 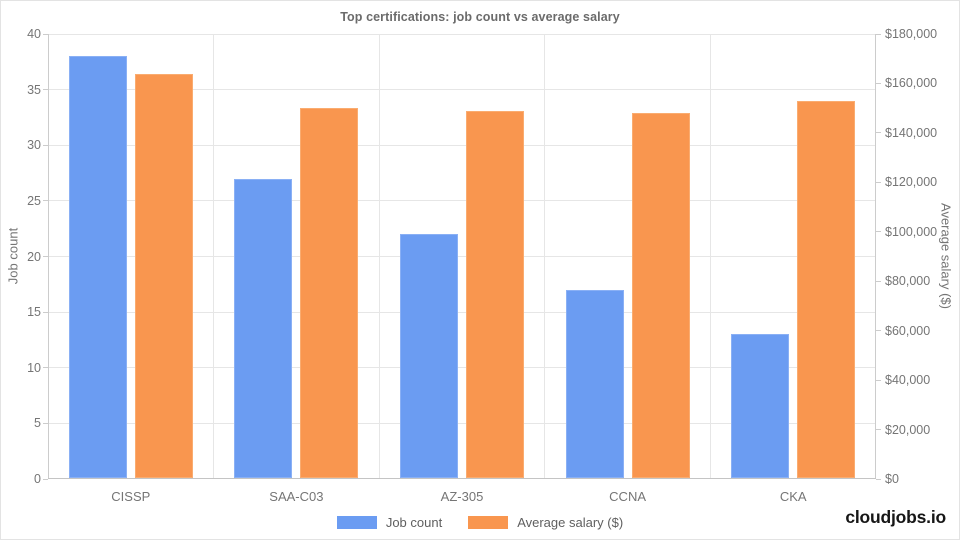 What do you see at coordinates (628, 496) in the screenshot?
I see `x-axis-label: CCNA` at bounding box center [628, 496].